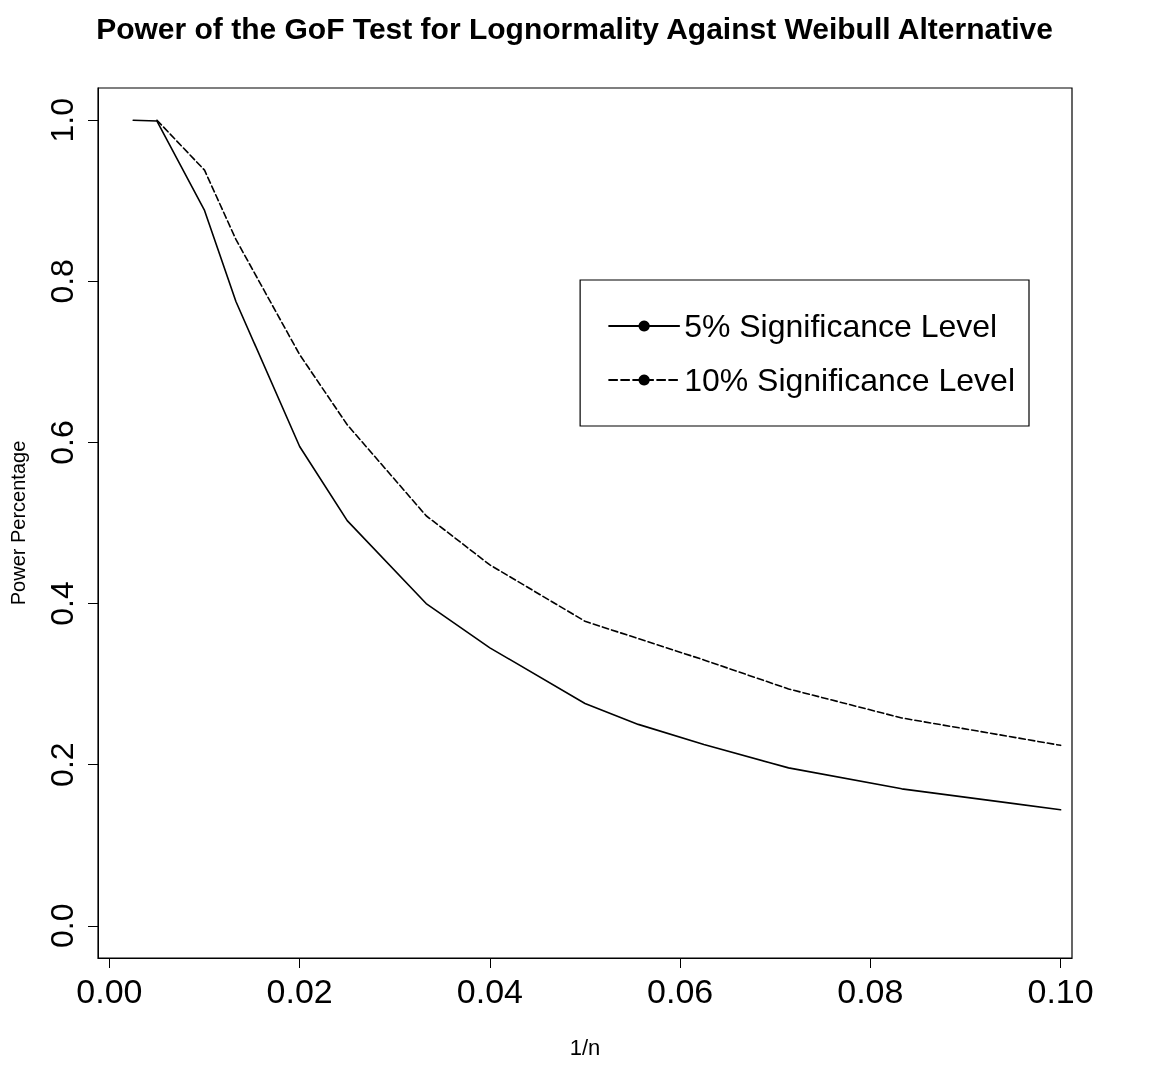  I want to click on y-axis-title: Power Percentage, so click(18, 523).